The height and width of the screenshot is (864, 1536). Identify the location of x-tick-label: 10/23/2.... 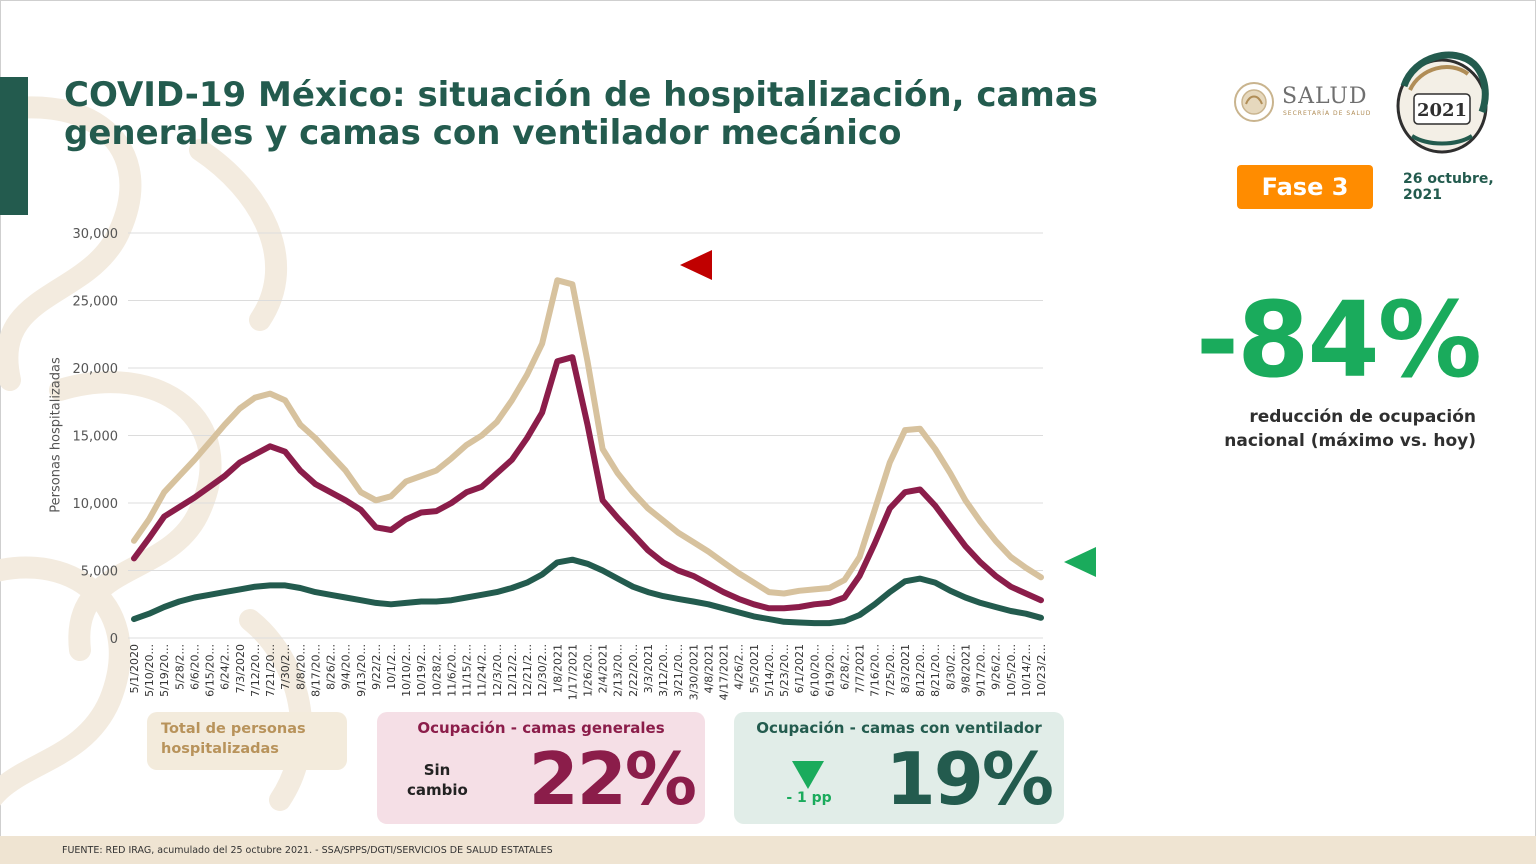
(1041, 670).